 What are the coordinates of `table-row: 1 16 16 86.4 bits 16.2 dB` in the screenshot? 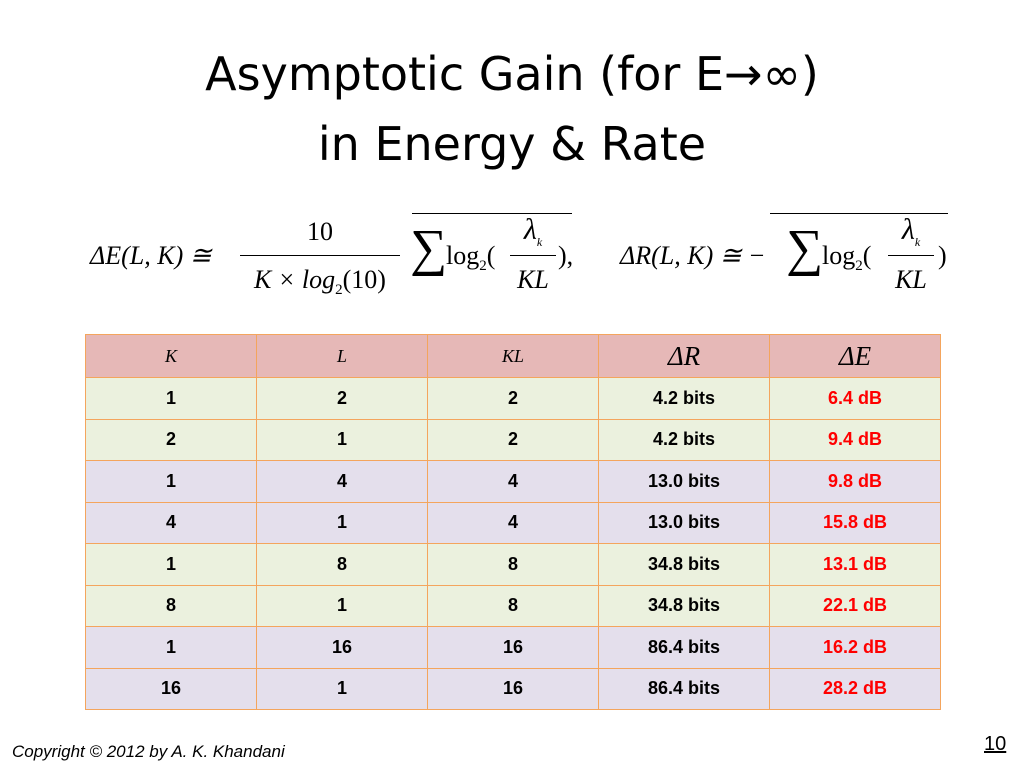 It's located at (513, 647).